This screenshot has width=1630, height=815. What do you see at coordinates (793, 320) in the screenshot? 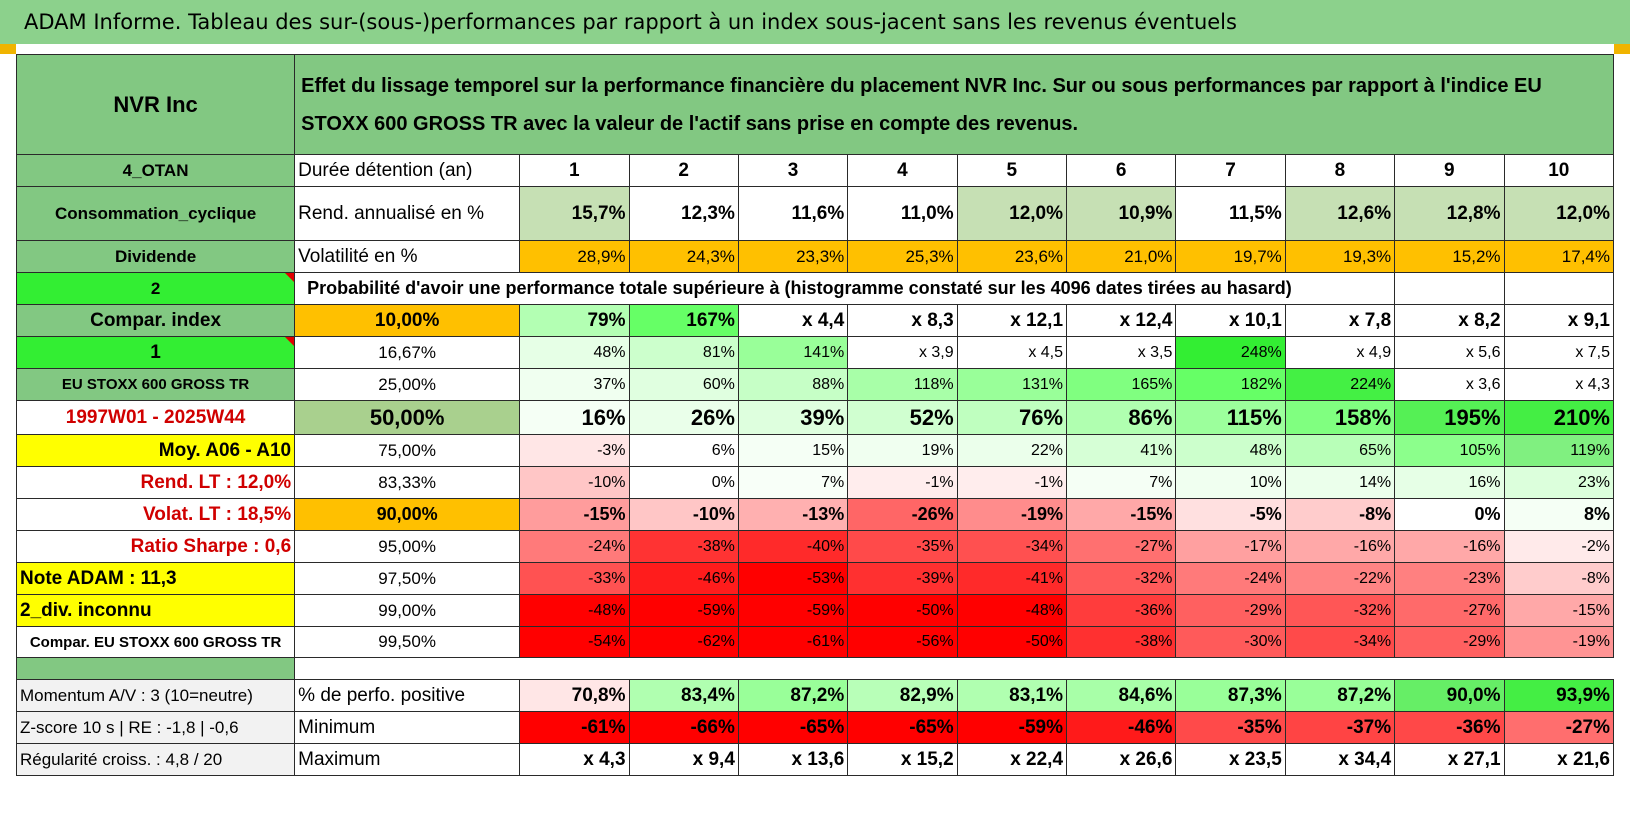
I see `perf-cell: x 4,4` at bounding box center [793, 320].